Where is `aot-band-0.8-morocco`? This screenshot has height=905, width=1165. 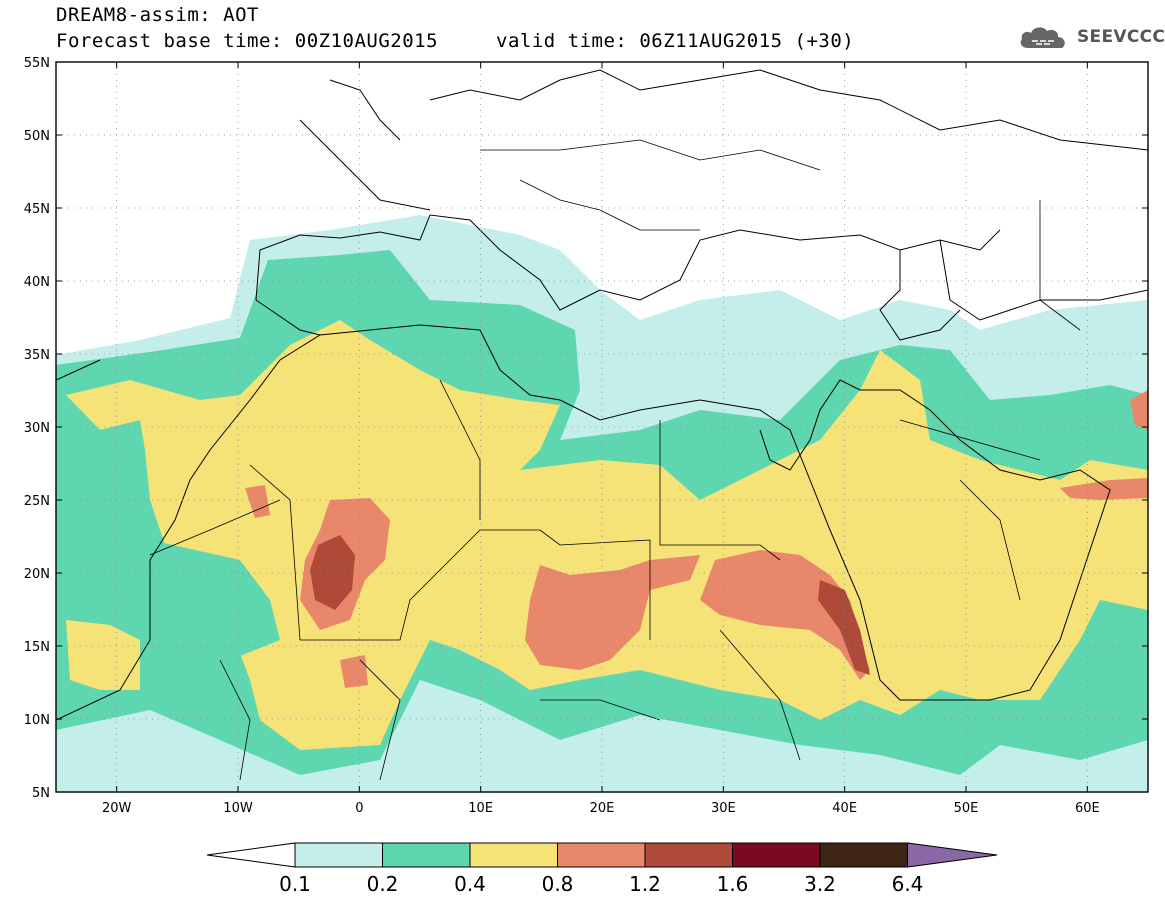
aot-band-0.8-morocco is located at coordinates (257, 501).